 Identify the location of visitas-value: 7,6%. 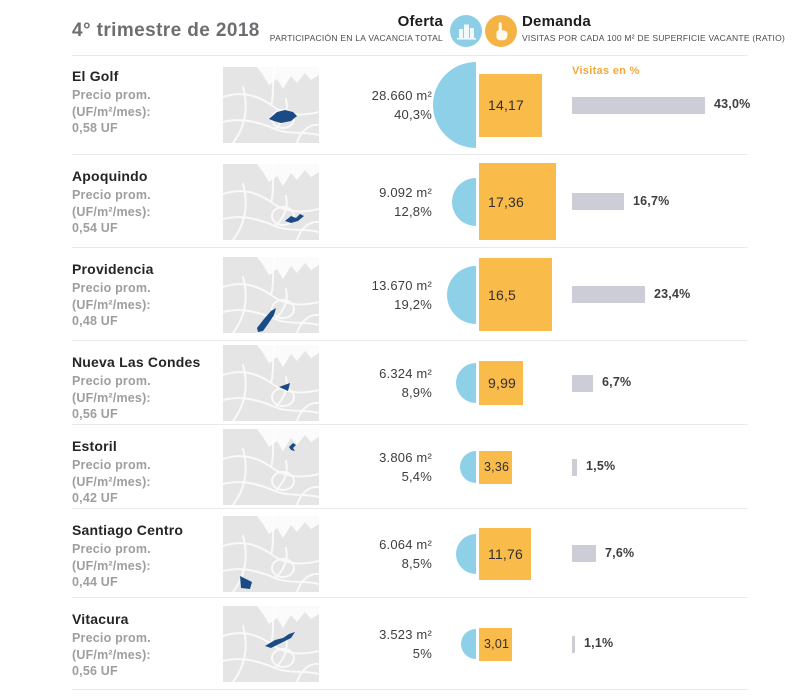
(620, 552).